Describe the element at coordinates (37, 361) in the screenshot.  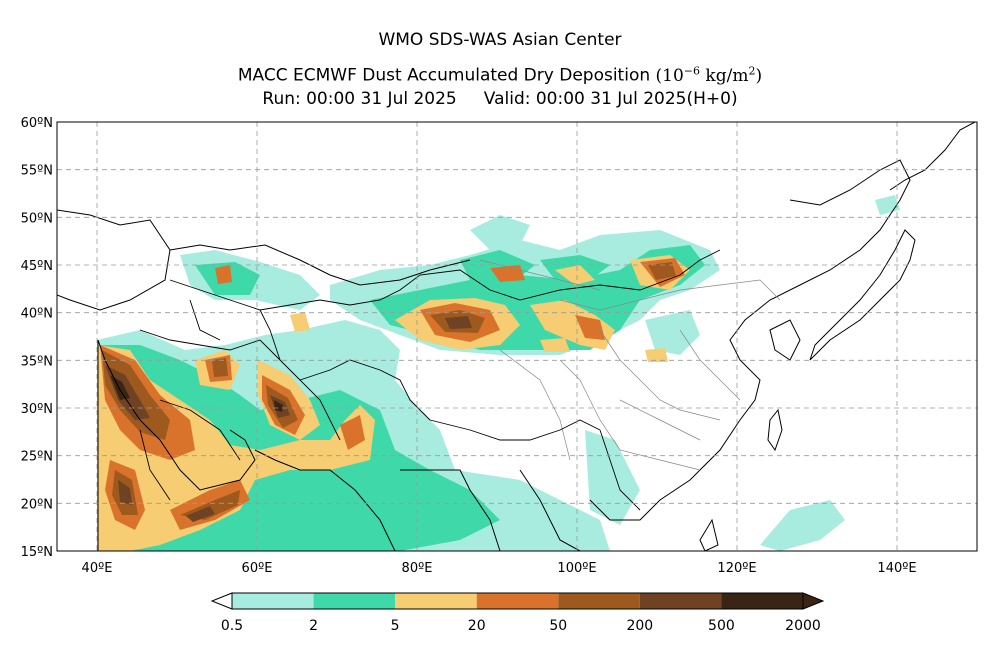
I see `lat-tick-label: 35ºN` at that location.